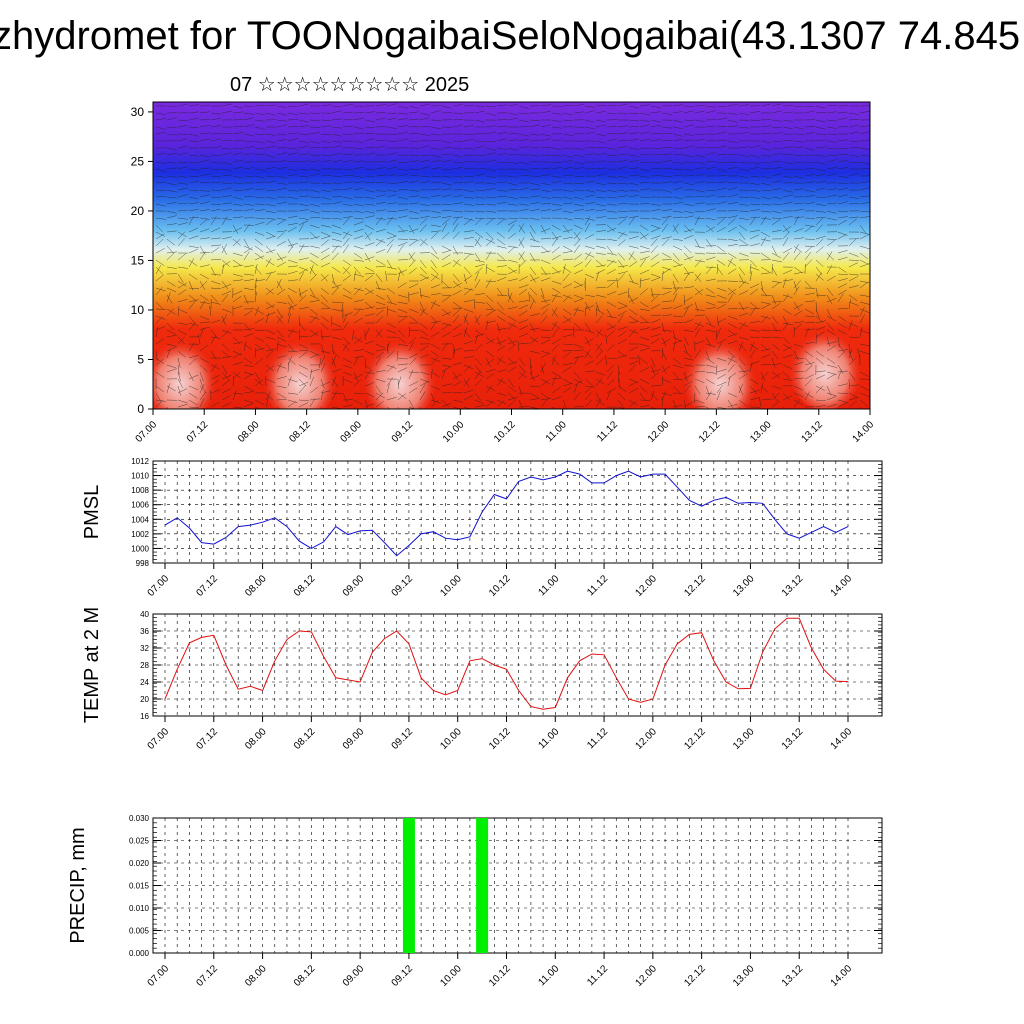 The width and height of the screenshot is (1024, 1024). What do you see at coordinates (354, 976) in the screenshot?
I see `x-tick-label: 09.00` at bounding box center [354, 976].